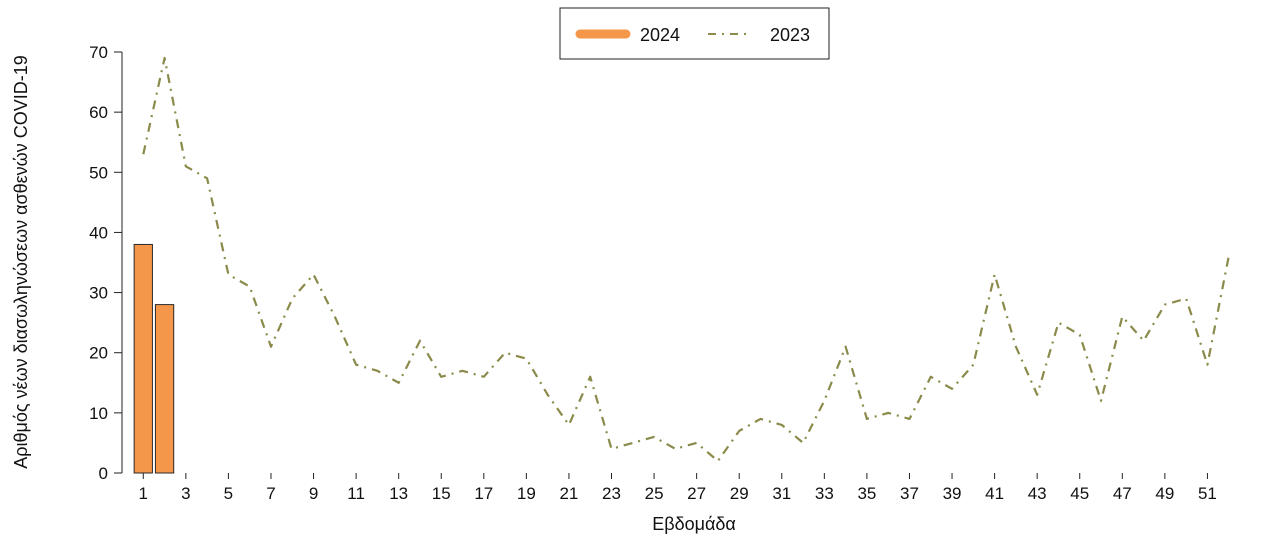 This screenshot has height=539, width=1267. Describe the element at coordinates (98, 413) in the screenshot. I see `y-tick-label: 10` at that location.